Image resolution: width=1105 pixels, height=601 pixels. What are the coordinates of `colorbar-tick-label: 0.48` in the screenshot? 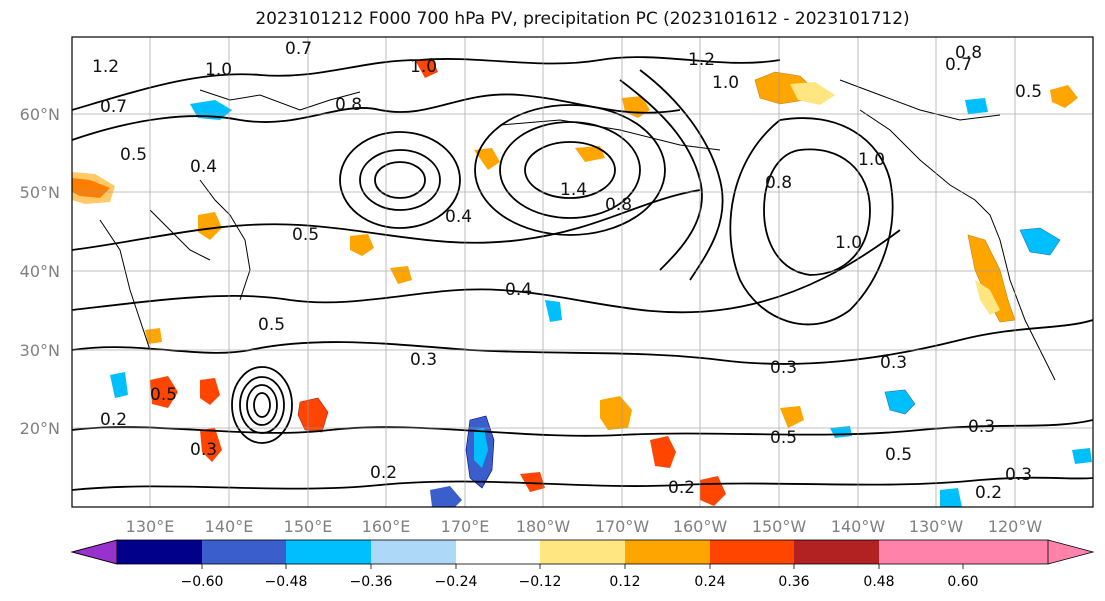 It's located at (878, 582).